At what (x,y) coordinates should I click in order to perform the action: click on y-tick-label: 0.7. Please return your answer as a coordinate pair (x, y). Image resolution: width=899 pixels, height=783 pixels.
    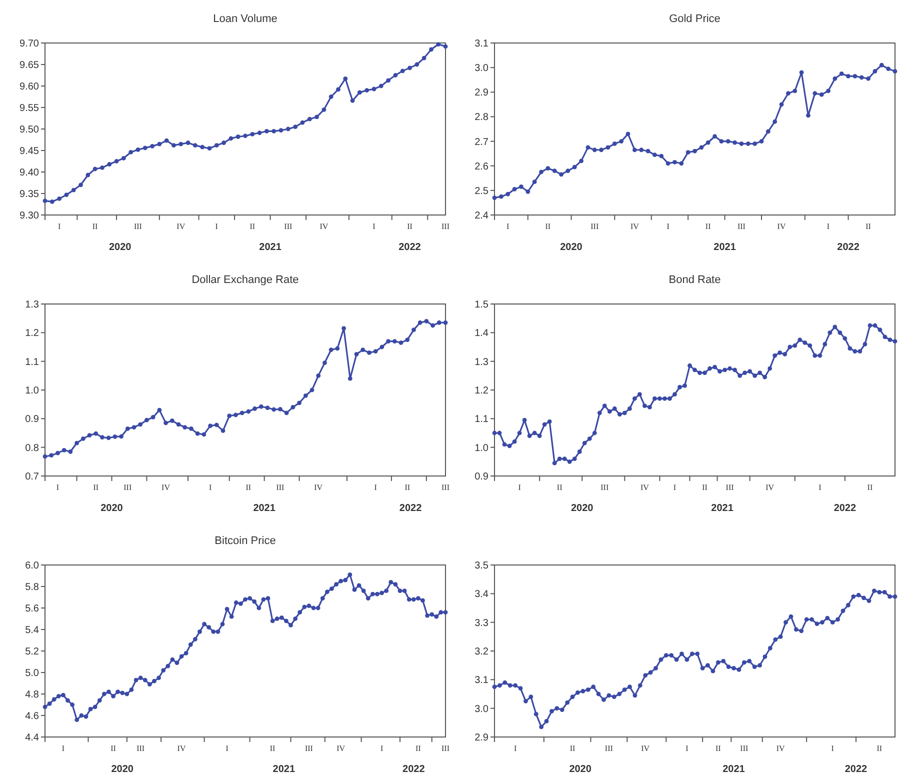
    Looking at the image, I should click on (32, 477).